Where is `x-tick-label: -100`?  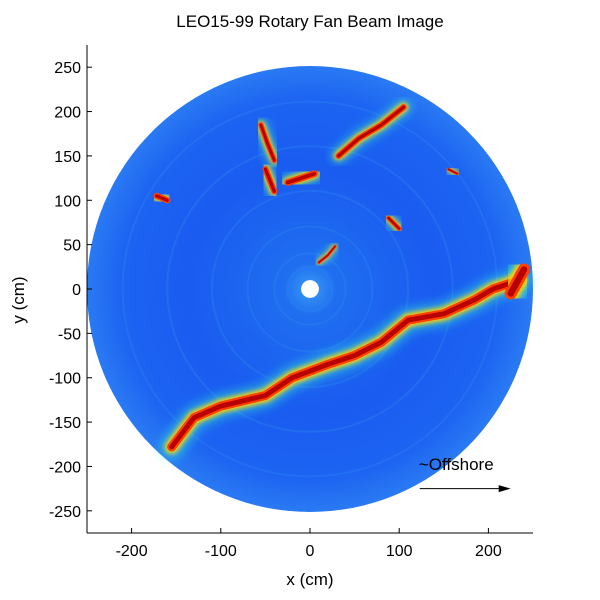
x-tick-label: -100 is located at coordinates (221, 551).